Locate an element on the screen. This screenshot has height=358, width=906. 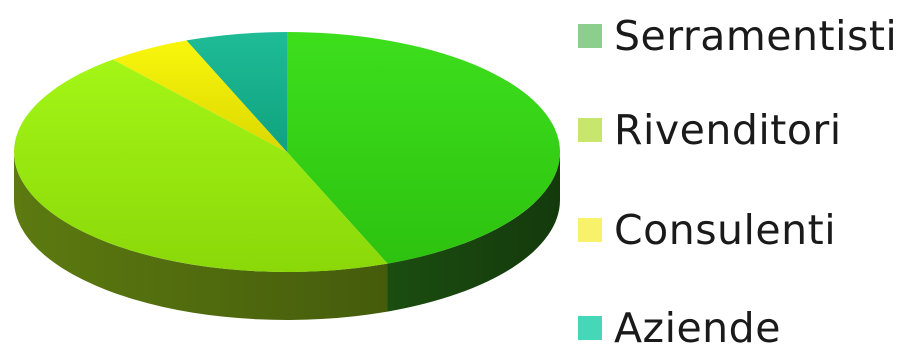
legend-item-rivenditori: Rivenditori is located at coordinates (710, 130).